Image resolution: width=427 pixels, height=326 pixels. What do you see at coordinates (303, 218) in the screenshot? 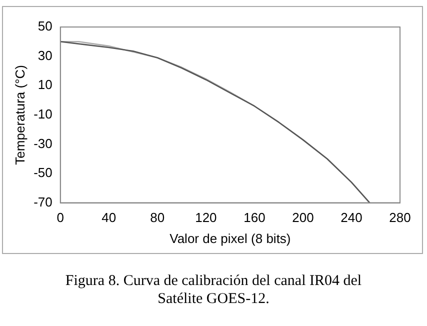
I see `x-tick-label: 200` at bounding box center [303, 218].